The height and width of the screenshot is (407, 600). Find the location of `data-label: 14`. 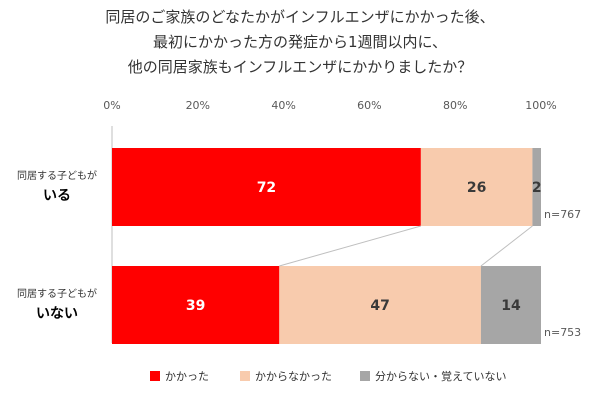

data-label: 14 is located at coordinates (511, 306).